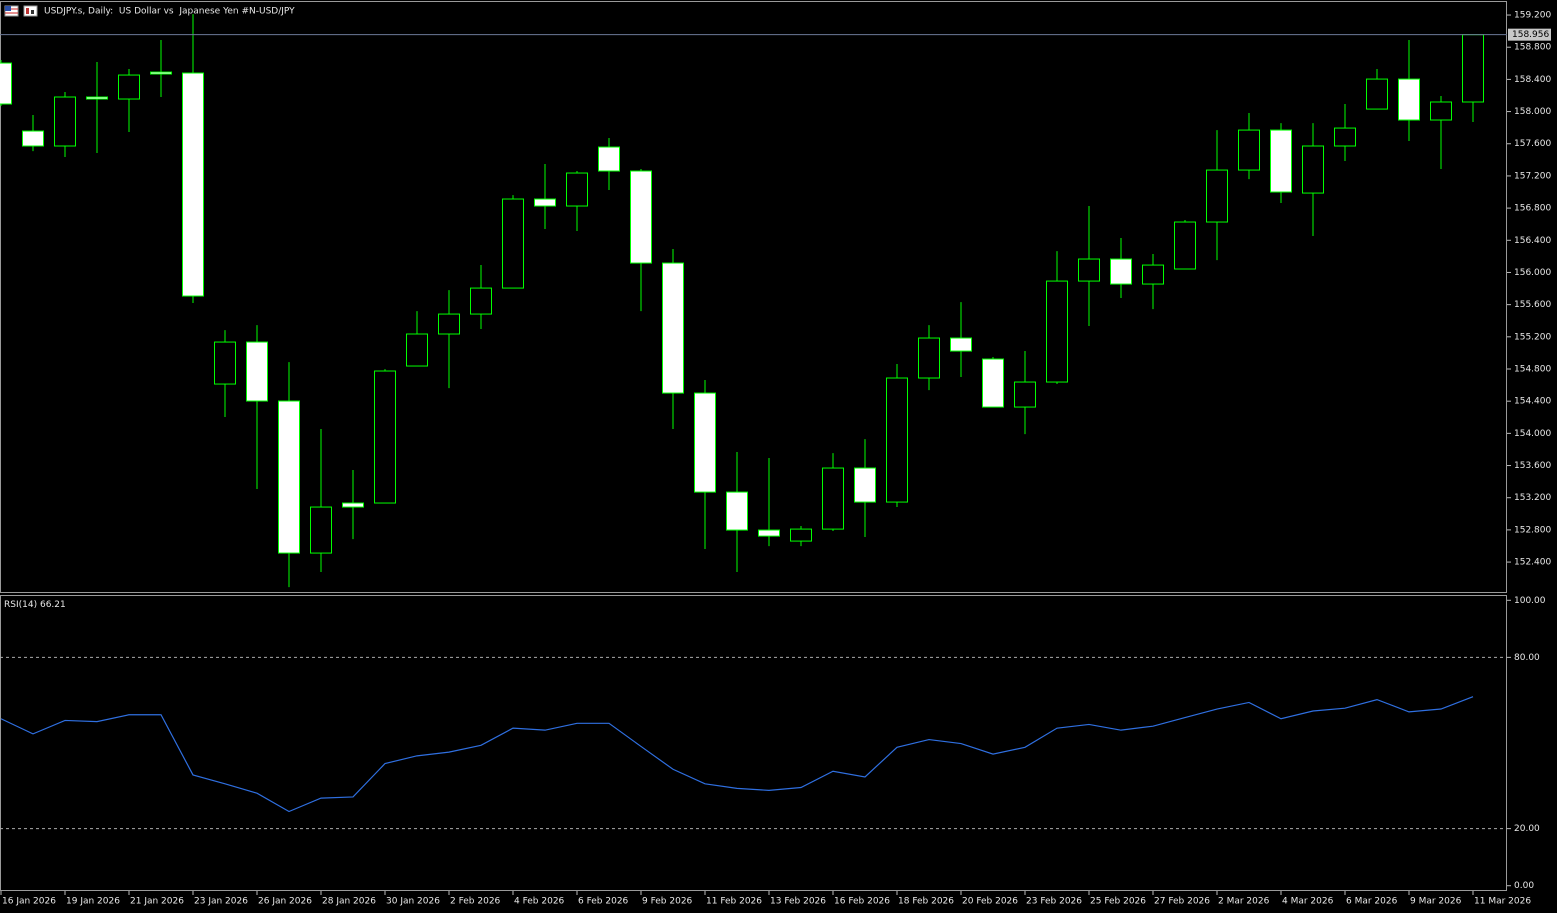 The image size is (1557, 913). I want to click on x-tick-label: 16 Feb 2026, so click(862, 902).